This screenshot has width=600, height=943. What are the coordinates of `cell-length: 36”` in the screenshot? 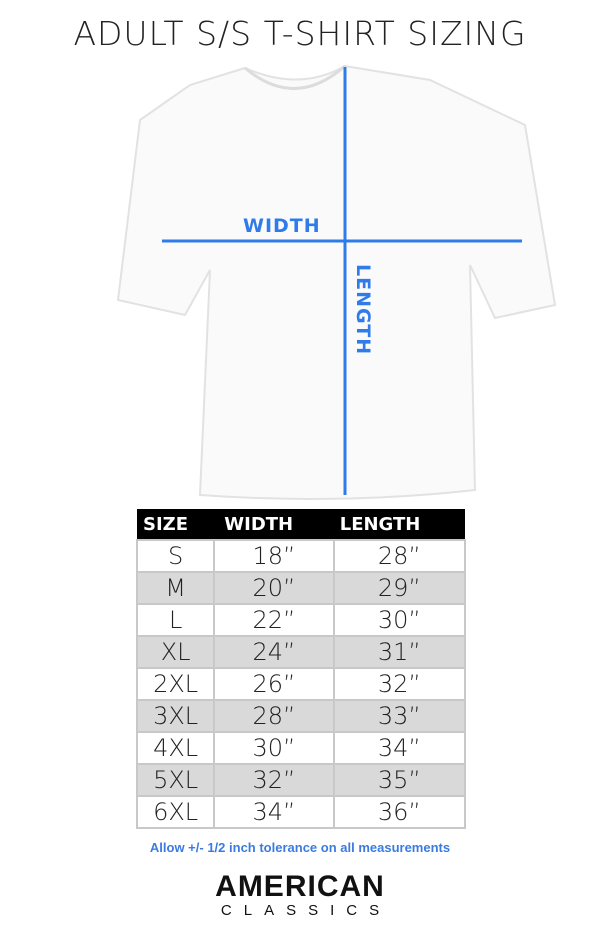 It's located at (399, 812).